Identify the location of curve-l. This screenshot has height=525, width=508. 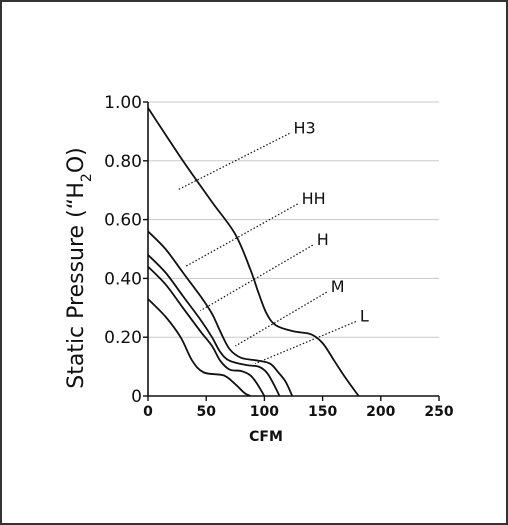
(199, 347).